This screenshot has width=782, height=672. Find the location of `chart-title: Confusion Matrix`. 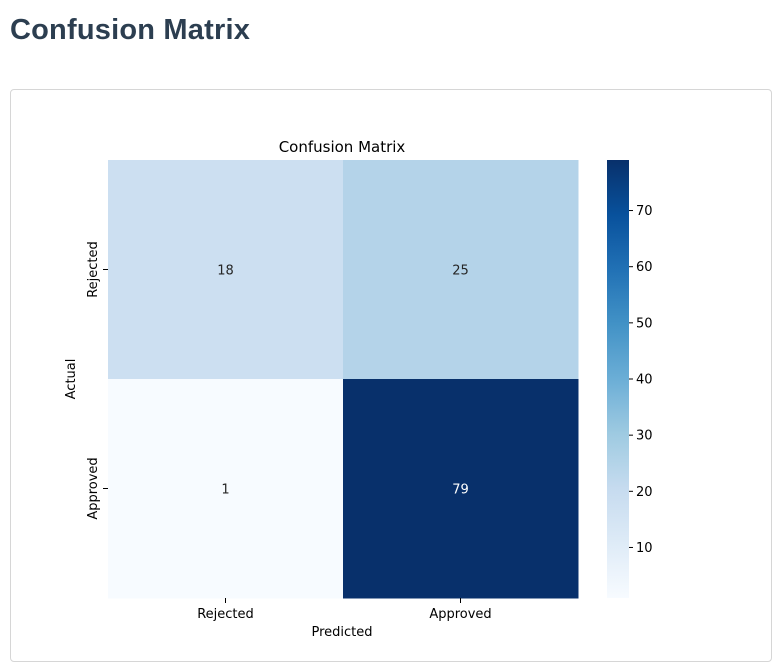

chart-title: Confusion Matrix is located at coordinates (342, 147).